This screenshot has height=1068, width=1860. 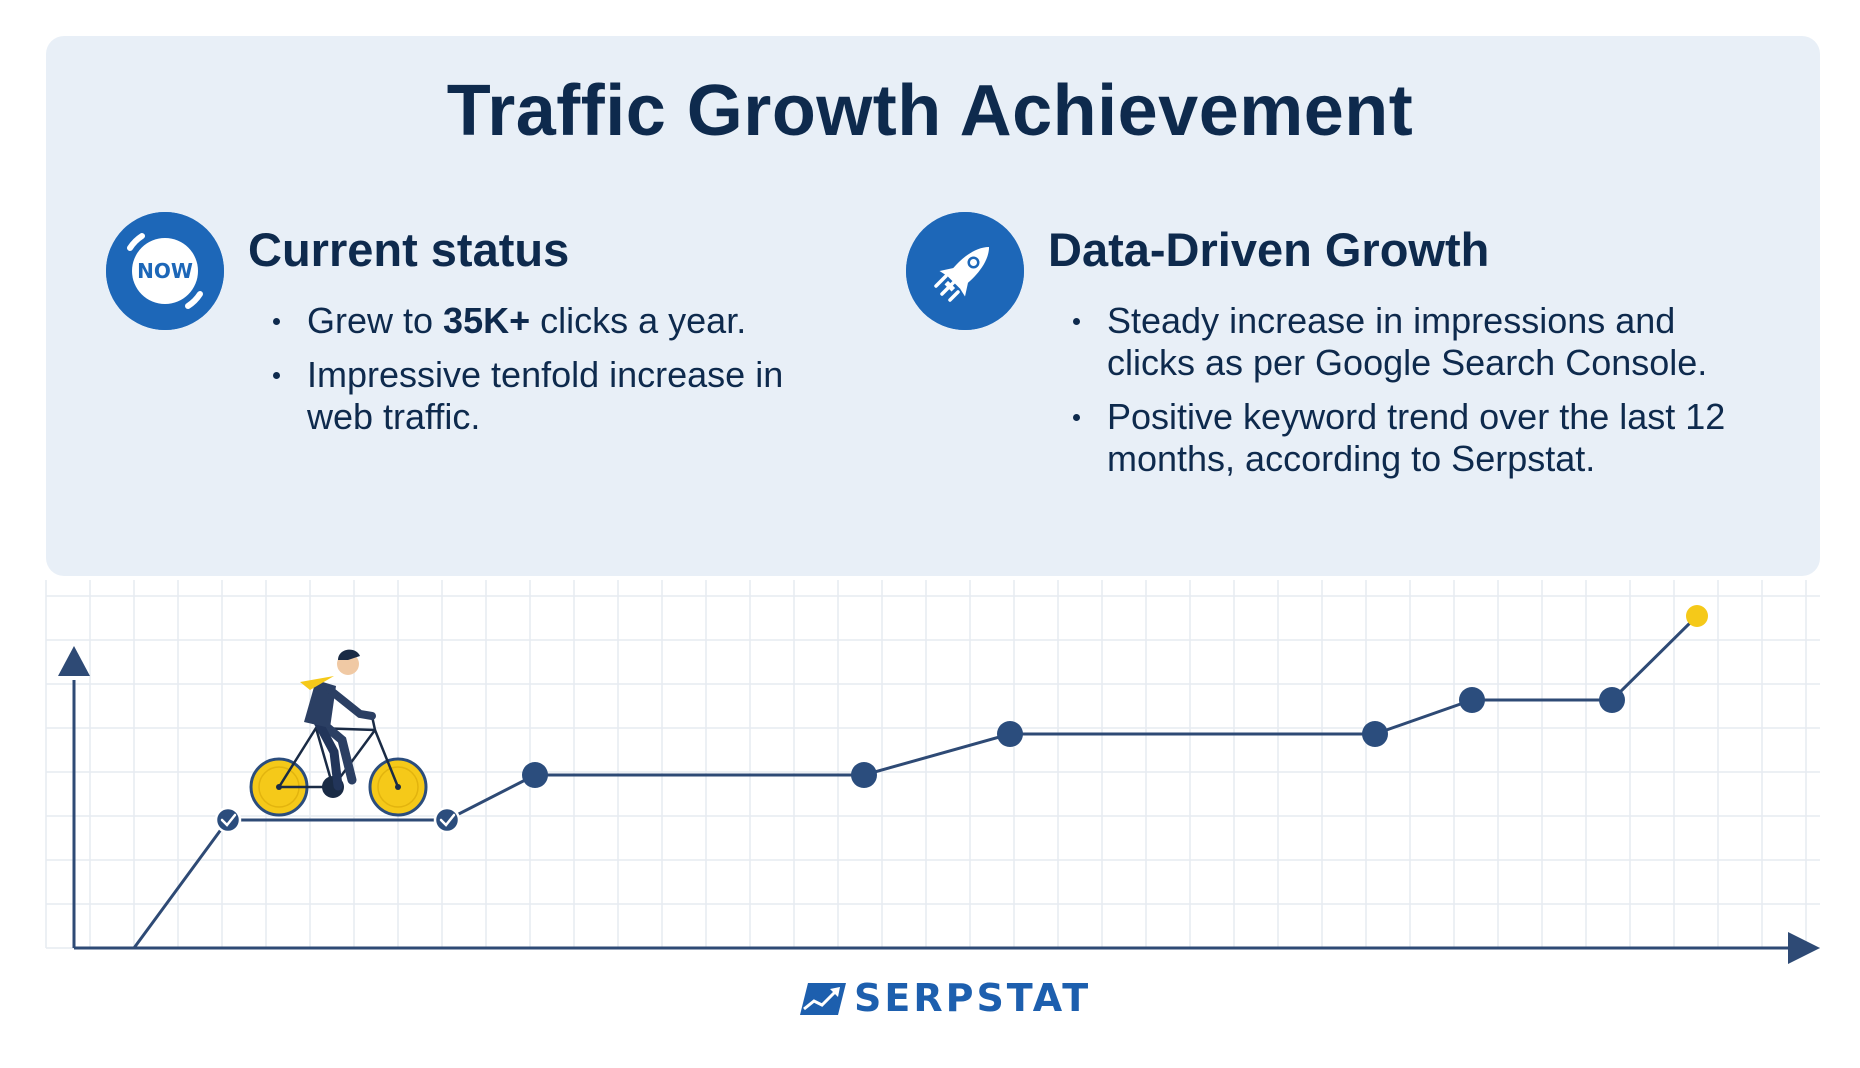 I want to click on badge-text: NOW, so click(x=165, y=271).